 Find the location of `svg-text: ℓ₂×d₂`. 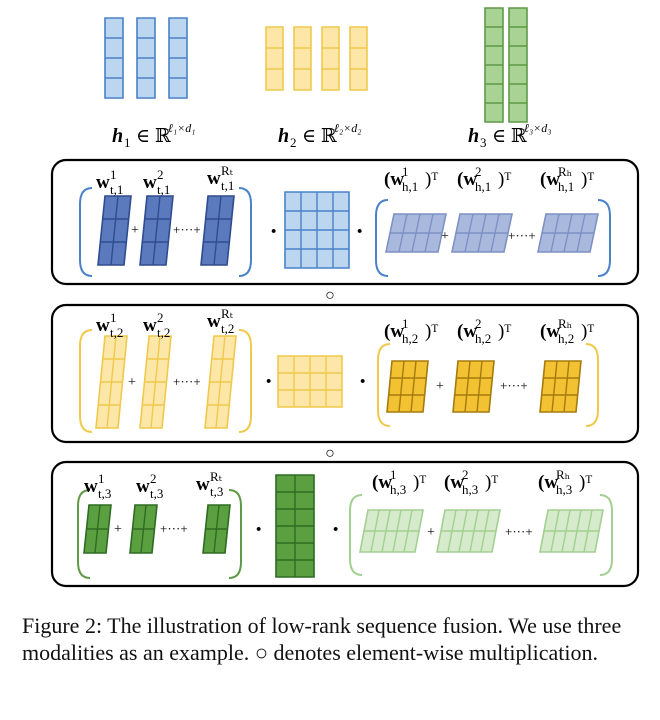

svg-text: ℓ₂×d₂ is located at coordinates (347, 128).